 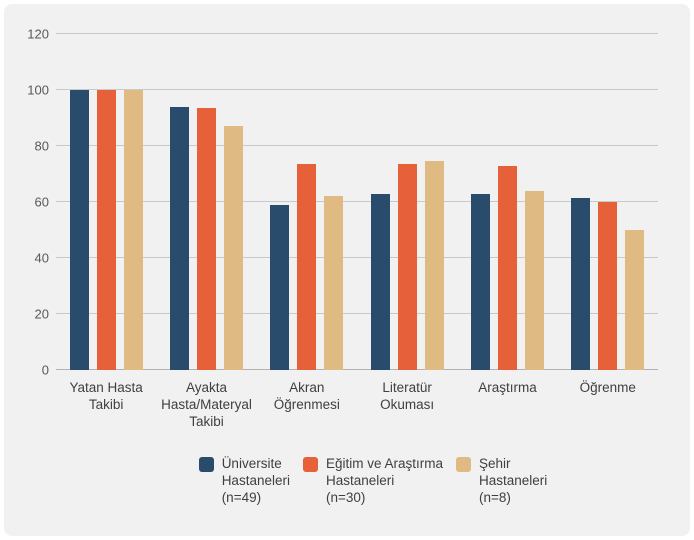 What do you see at coordinates (513, 480) in the screenshot?
I see `legend-label-sehir-hastaneleri: Şehir Hastaneleri (n=8)` at bounding box center [513, 480].